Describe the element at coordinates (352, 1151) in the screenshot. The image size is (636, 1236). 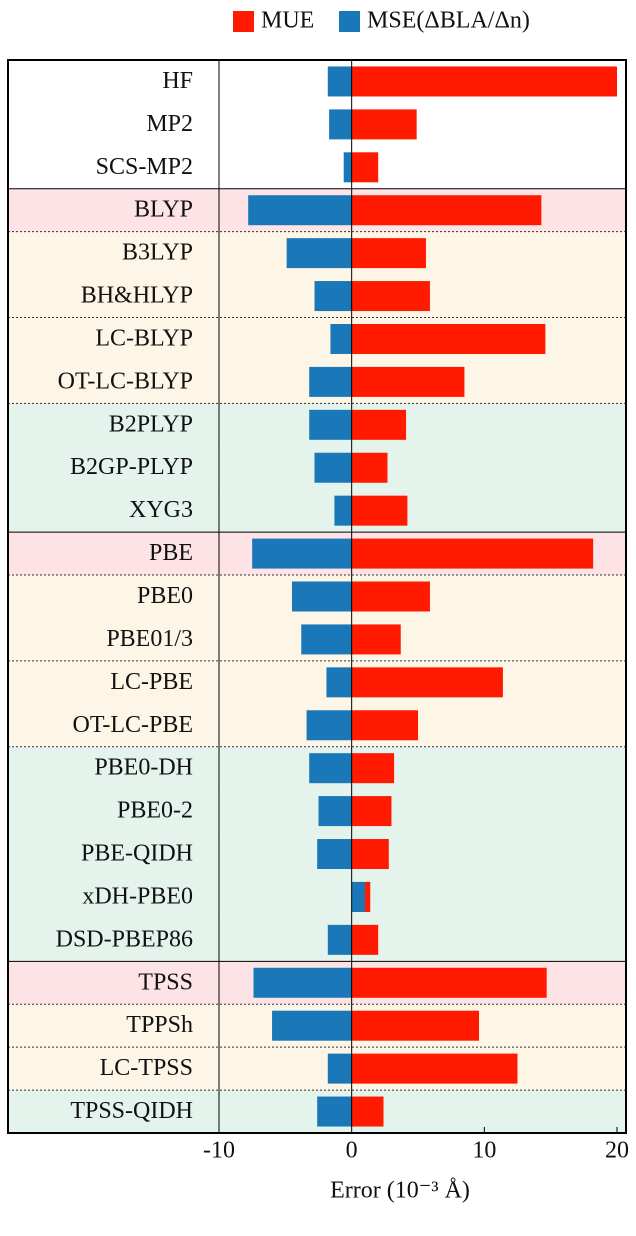
I see `x-tick-label: 0` at that location.